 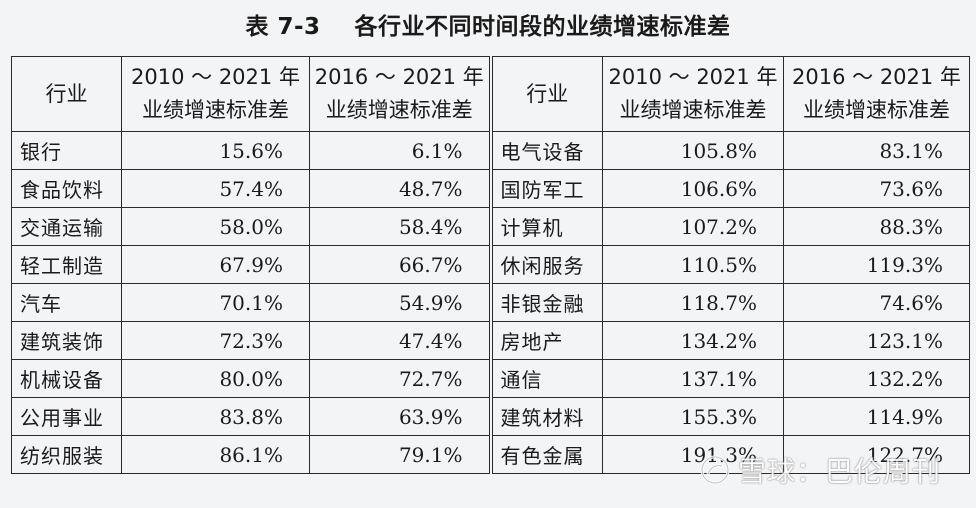 What do you see at coordinates (545, 302) in the screenshot?
I see `industry-cell: 非银金融` at bounding box center [545, 302].